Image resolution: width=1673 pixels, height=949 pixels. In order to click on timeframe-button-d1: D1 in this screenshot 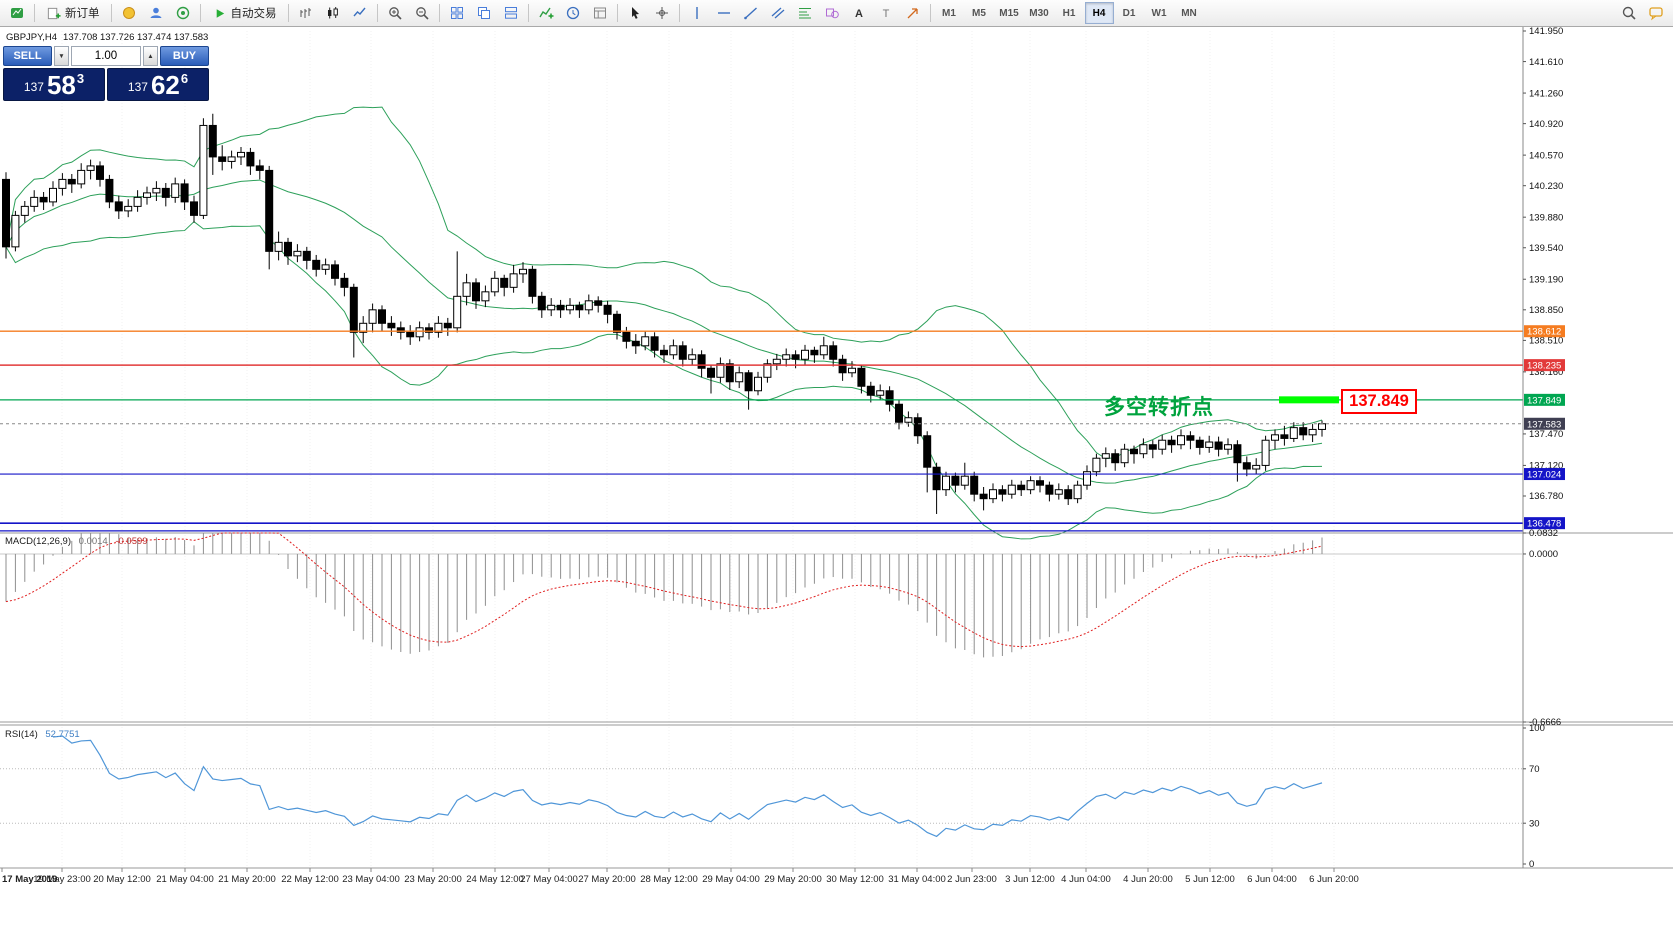, I will do `click(1129, 13)`.